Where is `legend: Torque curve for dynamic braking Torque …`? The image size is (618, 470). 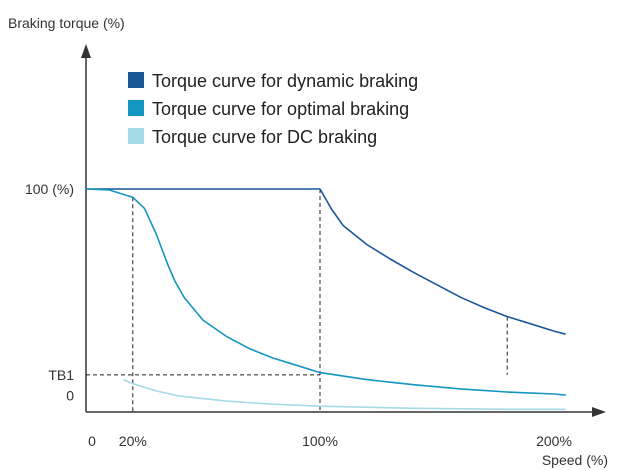
legend: Torque curve for dynamic braking Torque … is located at coordinates (273, 109).